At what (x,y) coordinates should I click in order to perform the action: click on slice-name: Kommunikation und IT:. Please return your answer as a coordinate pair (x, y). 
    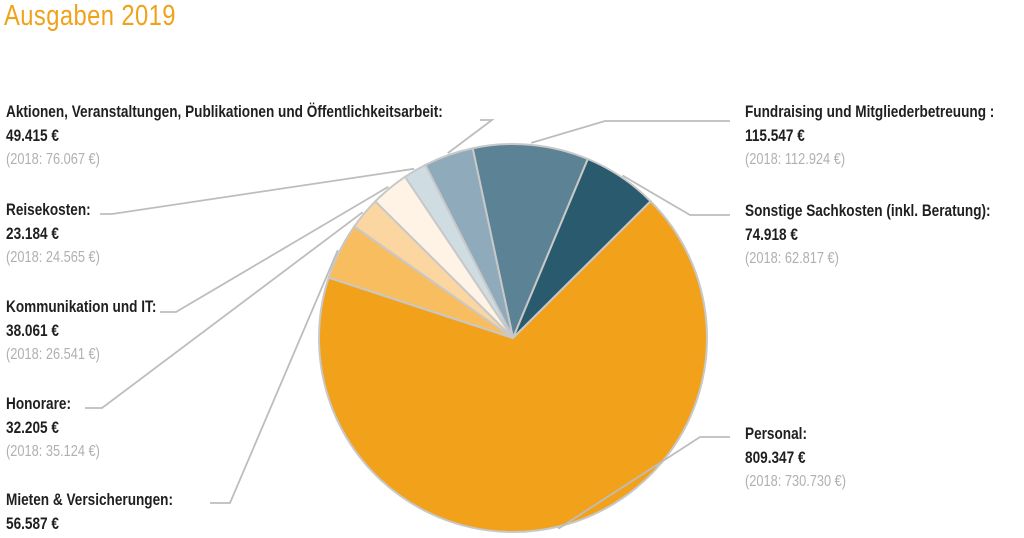
    Looking at the image, I should click on (81, 306).